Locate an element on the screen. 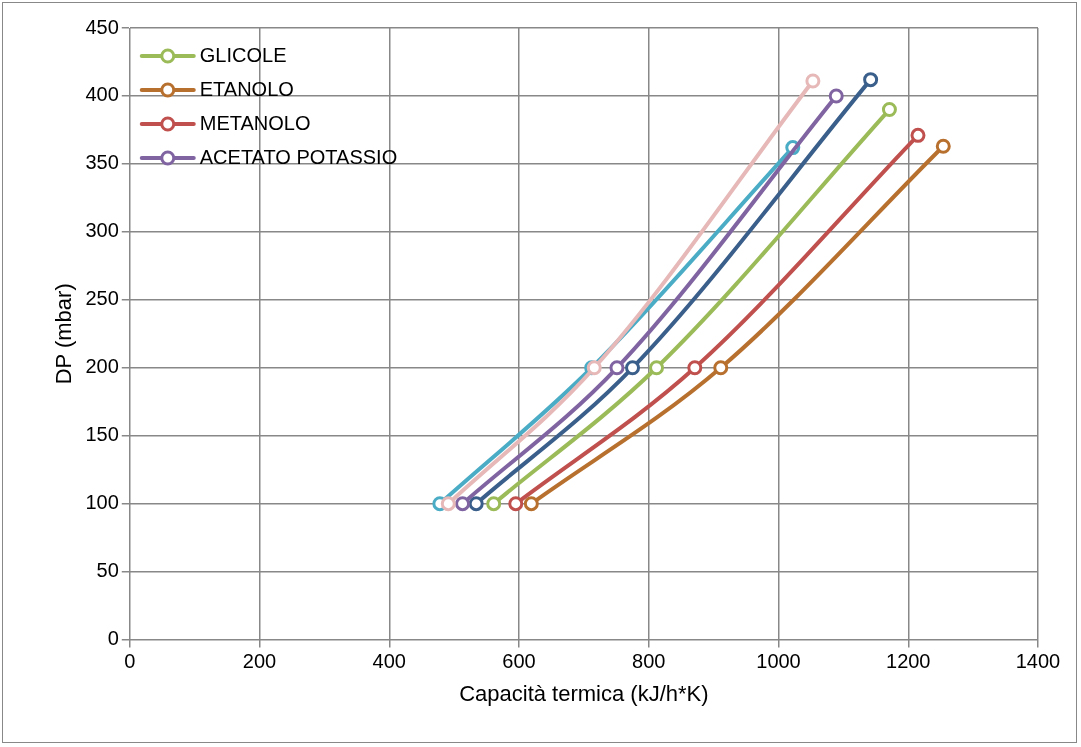 The width and height of the screenshot is (1081, 747). x-tick-label: 200 is located at coordinates (259, 661).